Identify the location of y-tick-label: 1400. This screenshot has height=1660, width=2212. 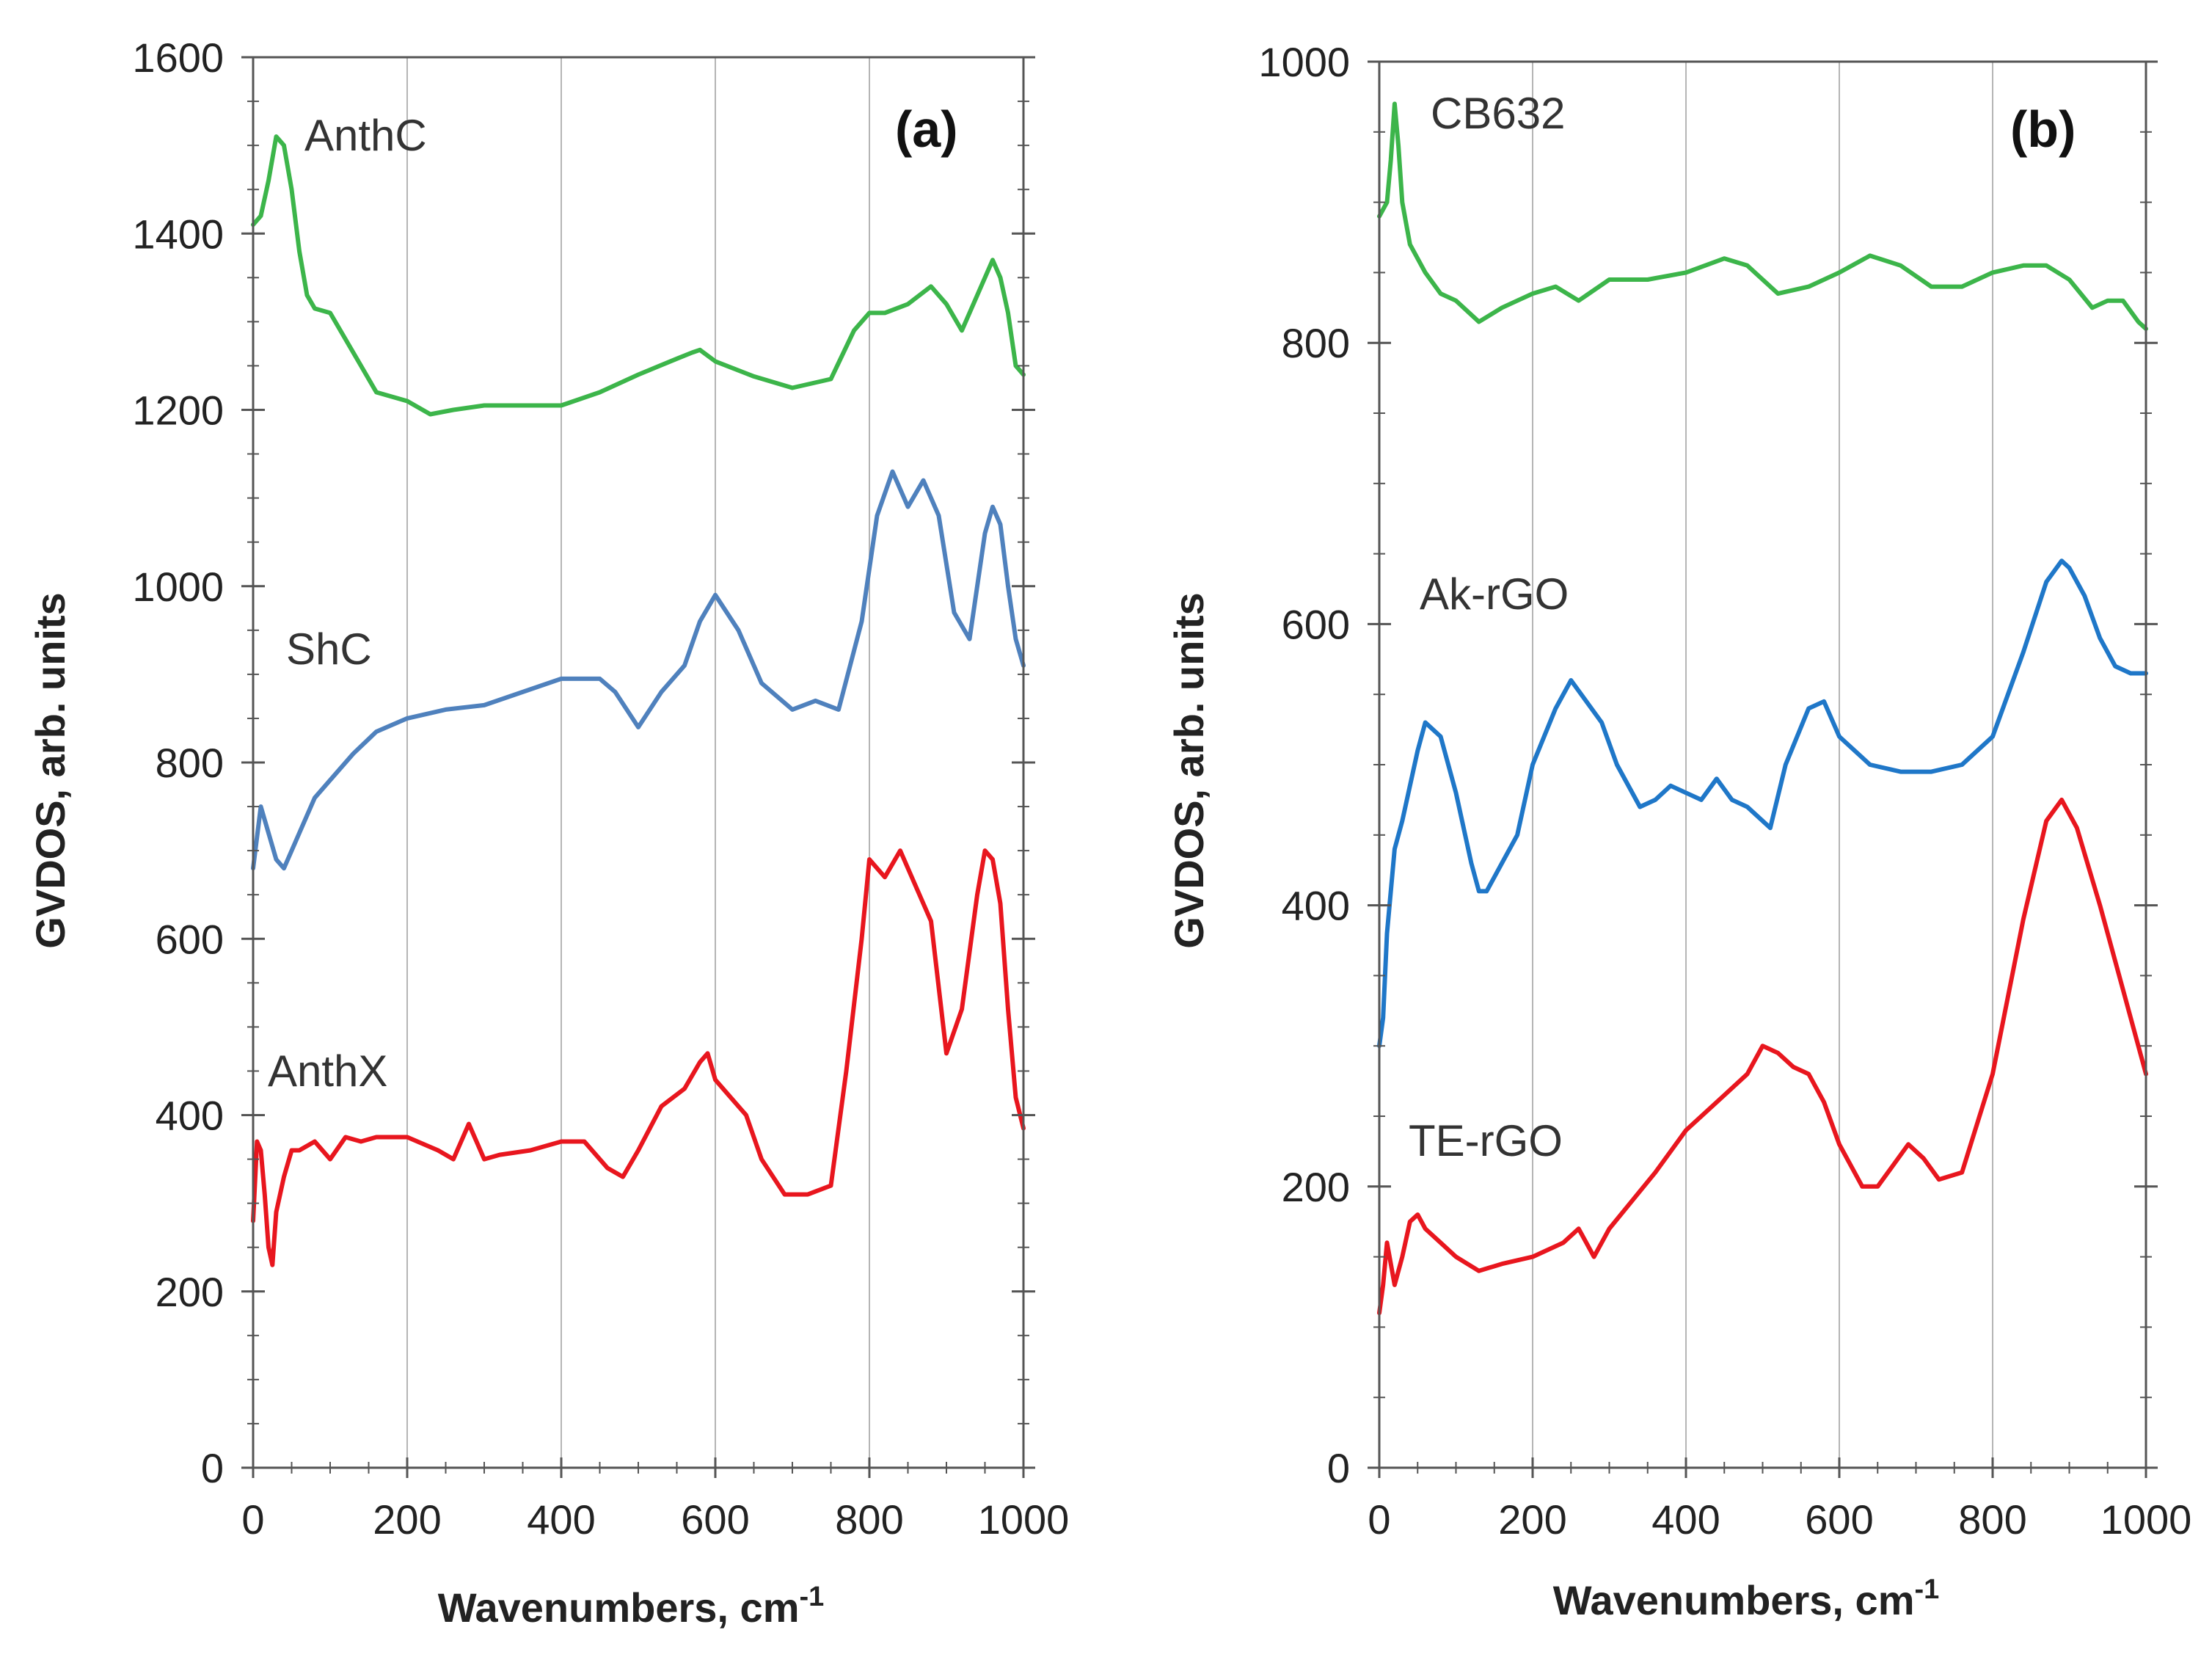
(178, 234).